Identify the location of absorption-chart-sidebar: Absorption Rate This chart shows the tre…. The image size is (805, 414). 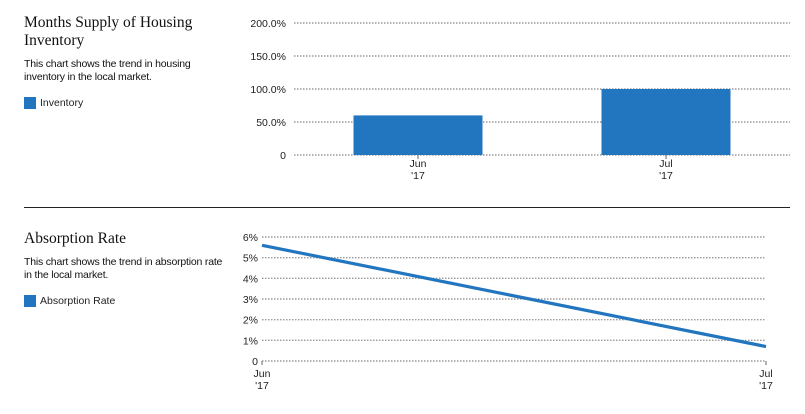
(124, 268).